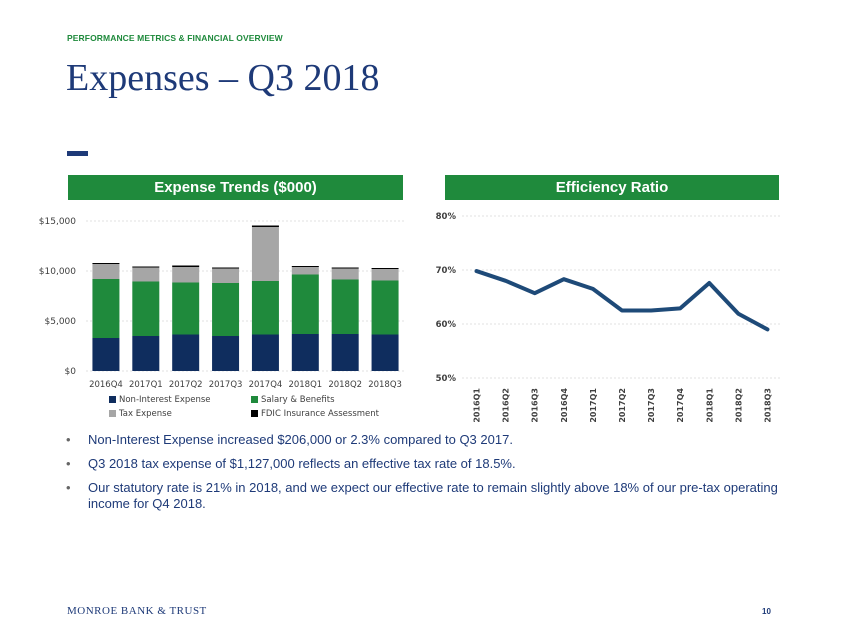 The height and width of the screenshot is (638, 850). Describe the element at coordinates (175, 38) in the screenshot. I see `section-label: PERFORMANCE METRICS & FINANCIAL OVERVIEW` at that location.